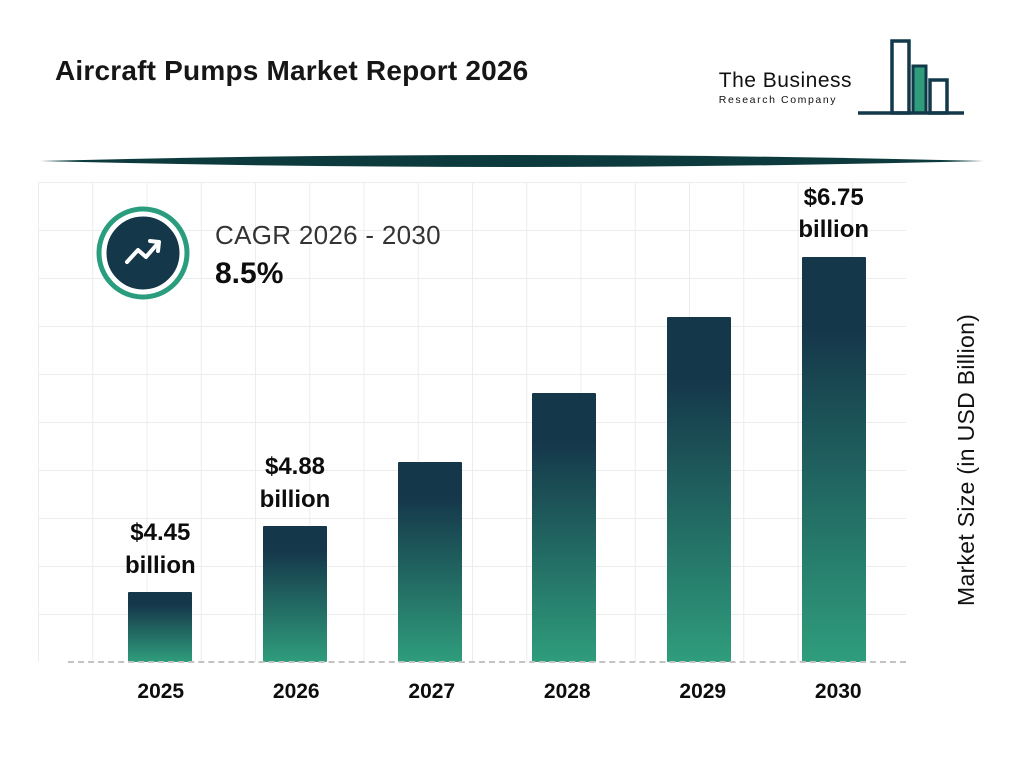  Describe the element at coordinates (512, 161) in the screenshot. I see `section-divider` at that location.